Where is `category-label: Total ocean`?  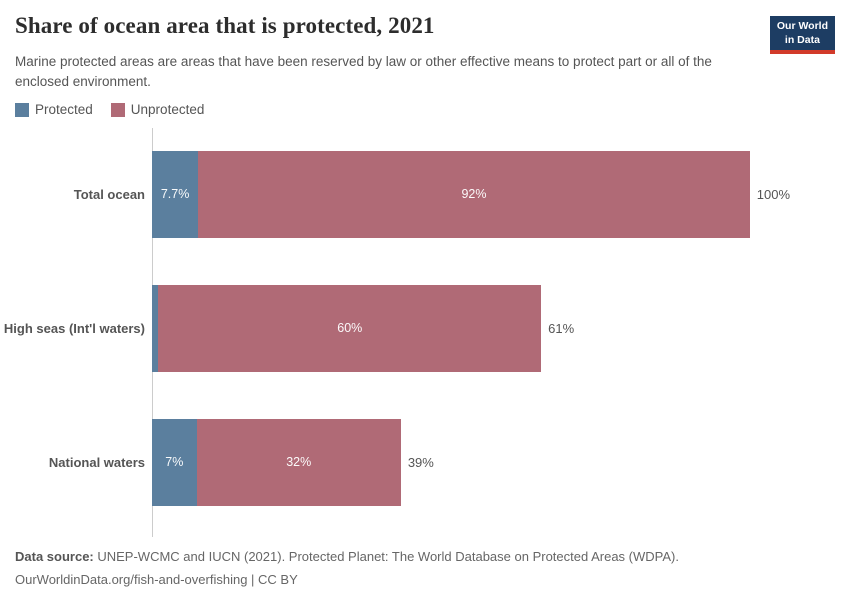
category-label: Total ocean is located at coordinates (109, 194).